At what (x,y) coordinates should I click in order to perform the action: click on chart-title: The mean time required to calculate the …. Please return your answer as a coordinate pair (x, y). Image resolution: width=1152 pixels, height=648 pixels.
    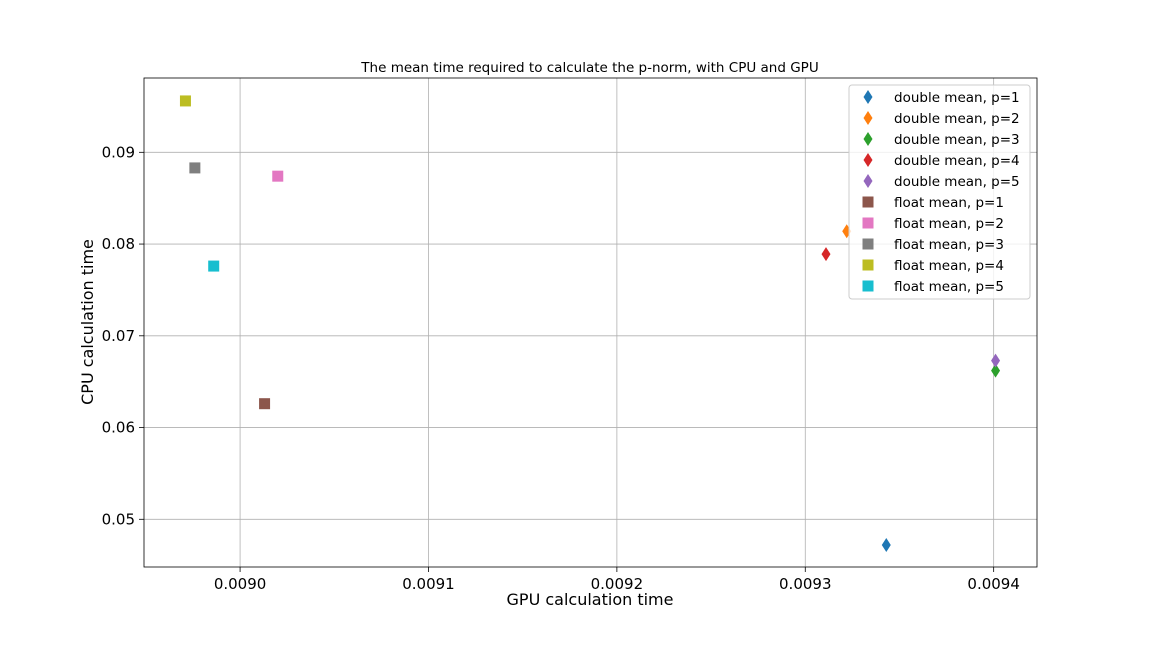
    Looking at the image, I should click on (589, 68).